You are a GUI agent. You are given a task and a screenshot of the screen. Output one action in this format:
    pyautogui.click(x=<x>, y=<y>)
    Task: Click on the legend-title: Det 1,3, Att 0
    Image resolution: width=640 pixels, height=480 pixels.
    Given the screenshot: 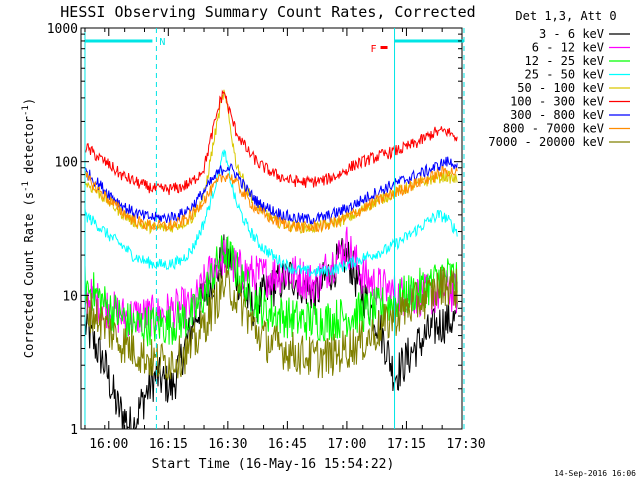 What is the action you would take?
    pyautogui.click(x=565, y=16)
    